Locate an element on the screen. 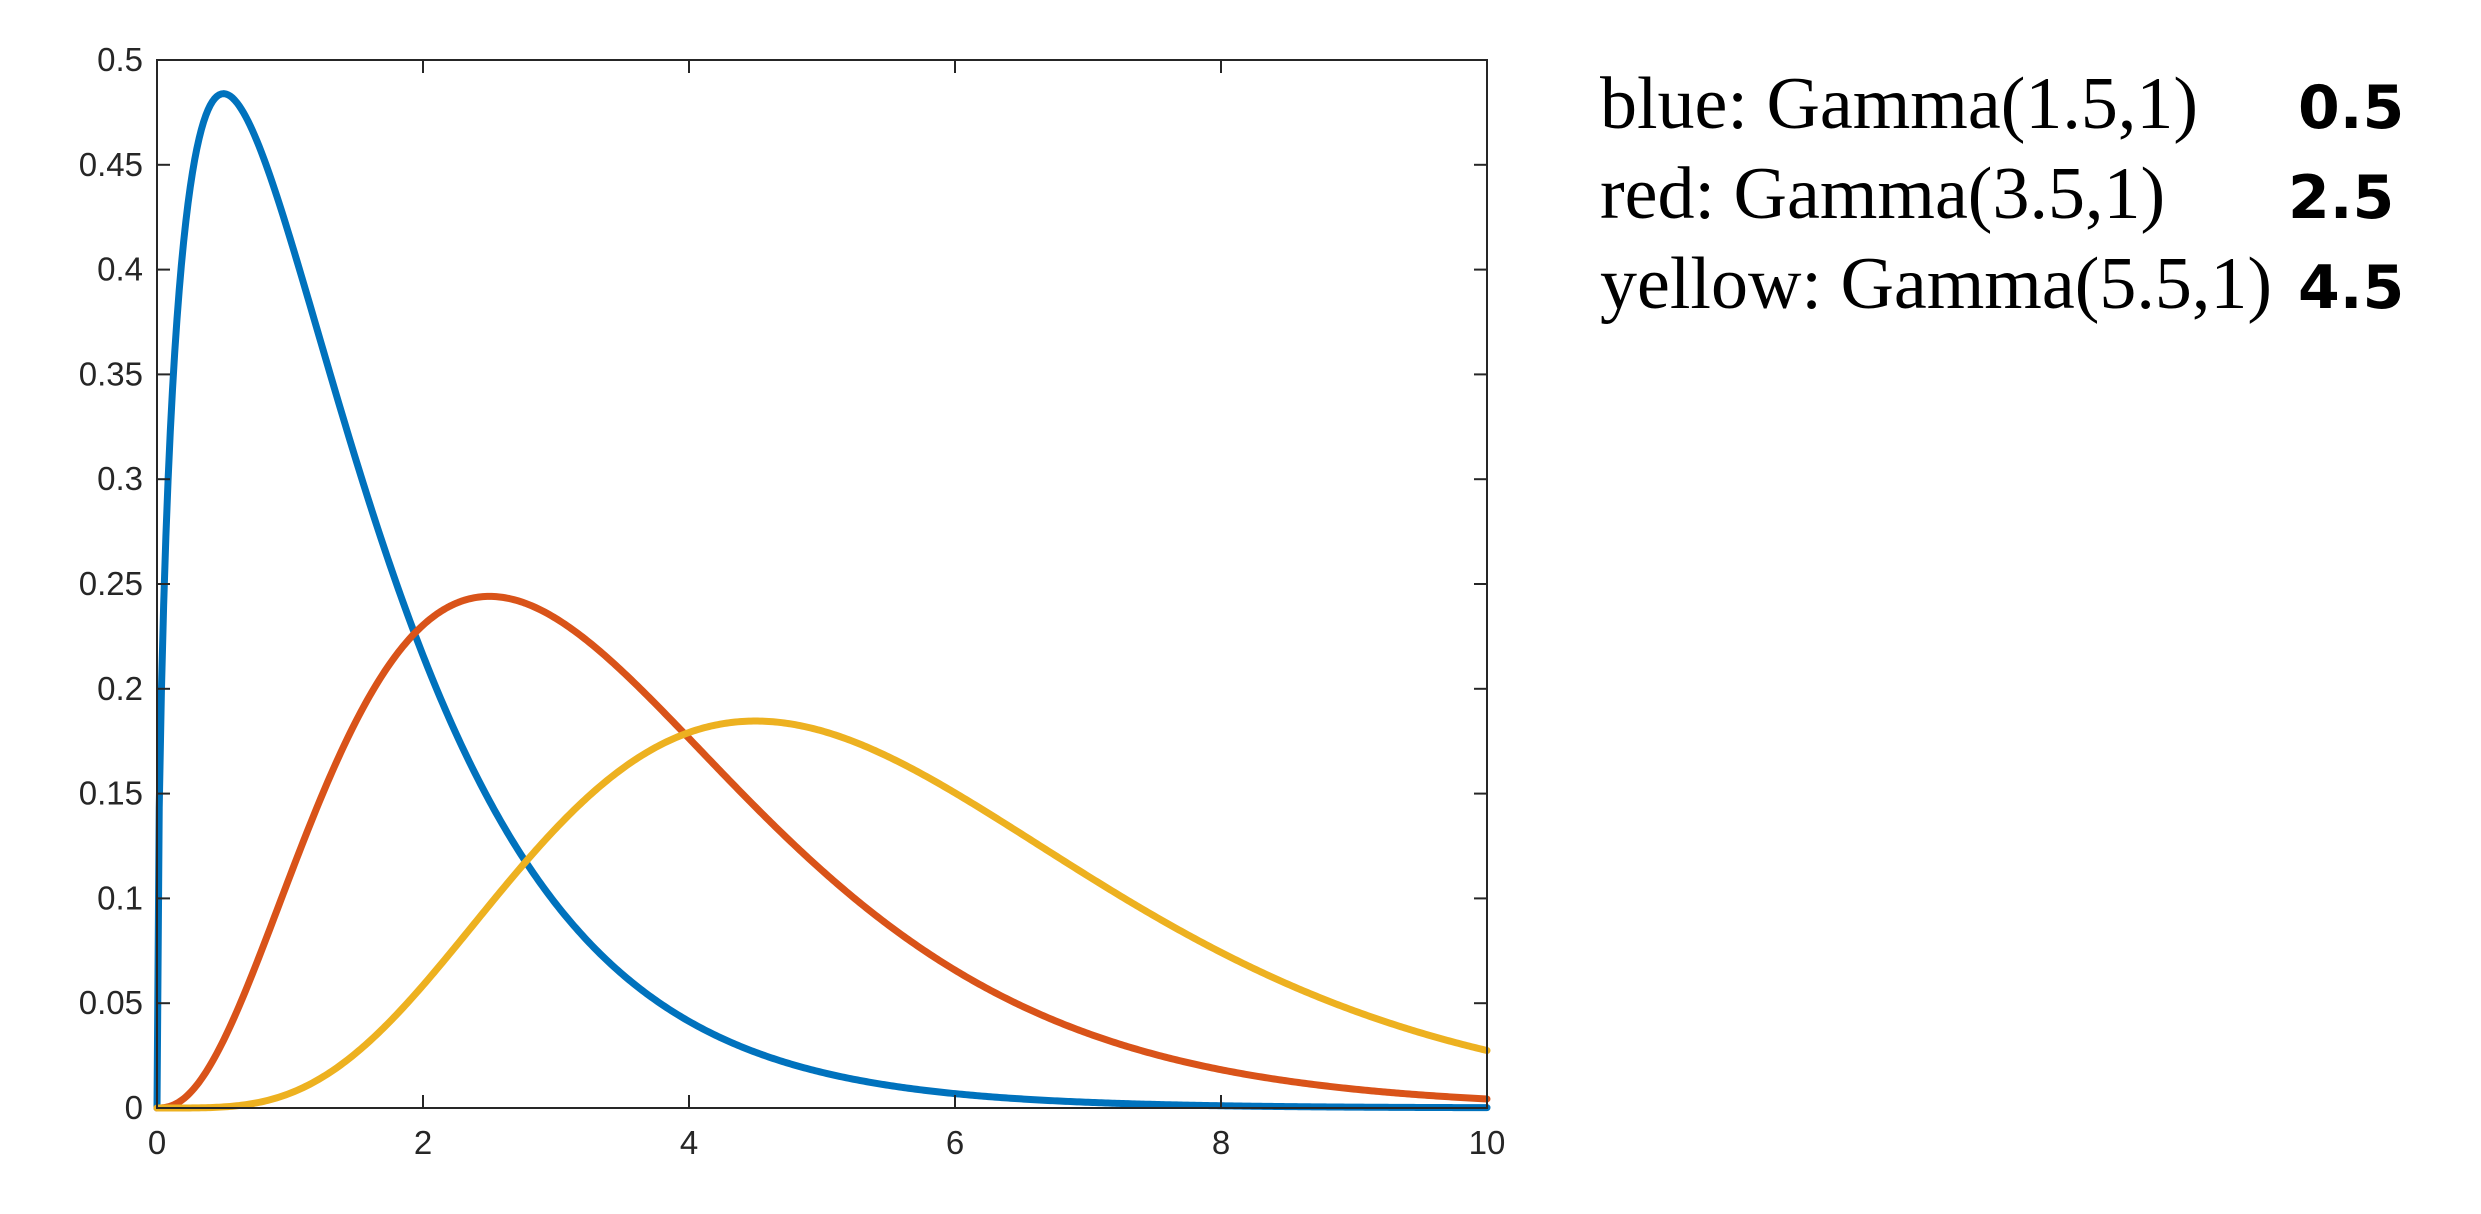 This screenshot has width=2481, height=1214. y-tick-label: 0.1 is located at coordinates (120, 897).